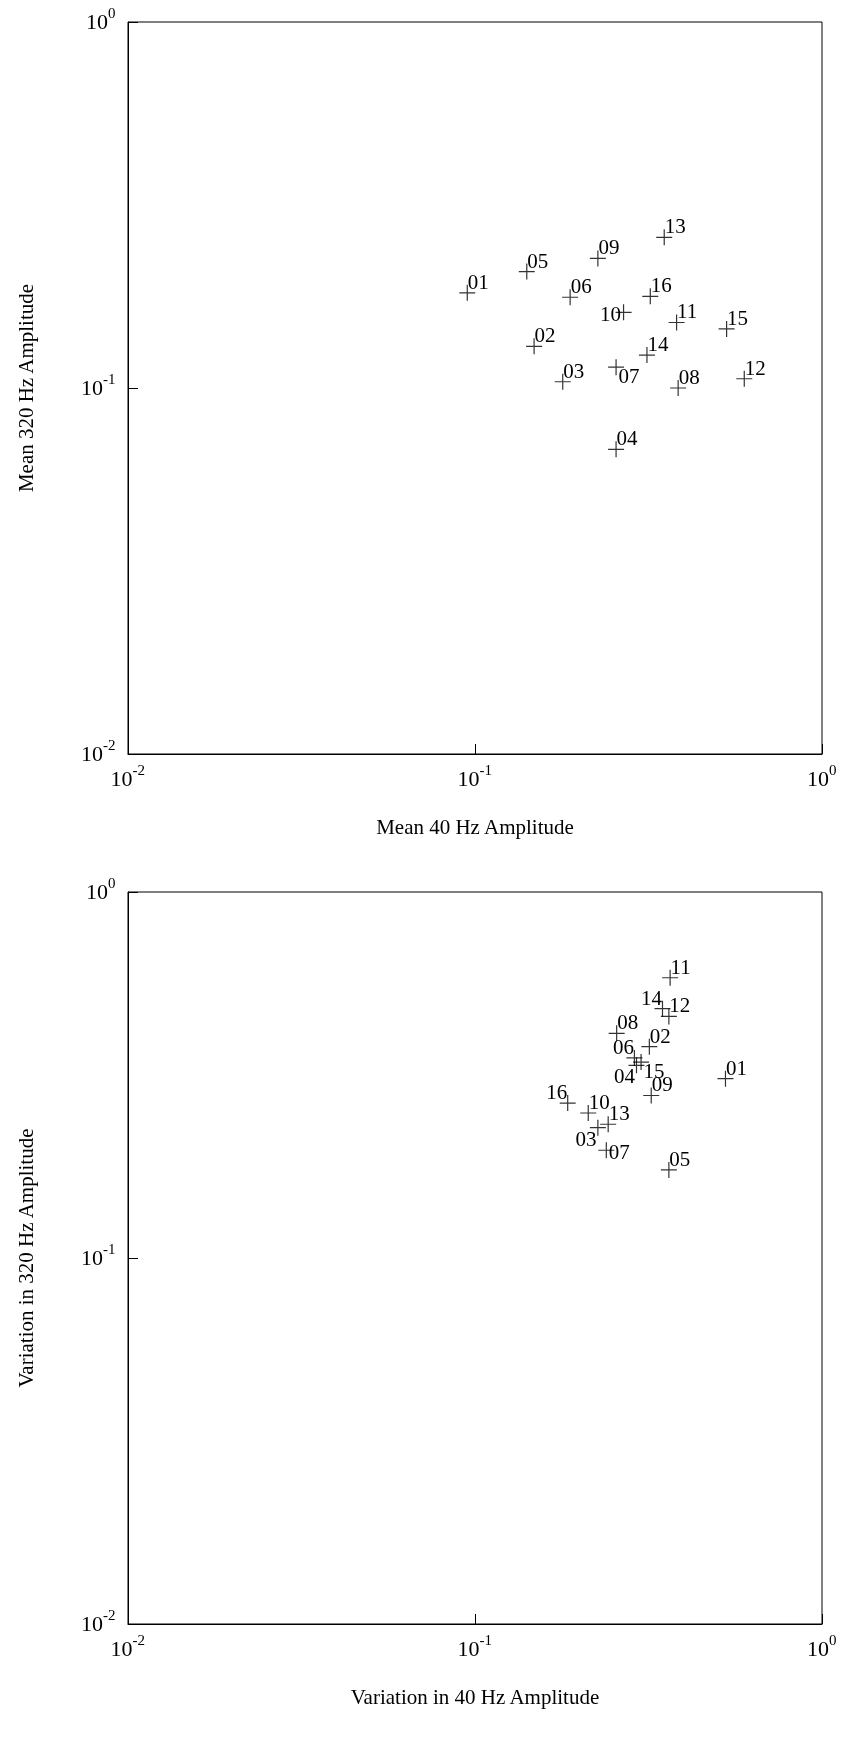  I want to click on y-axis-title: Mean 320 Hz Amplitude, so click(25, 388).